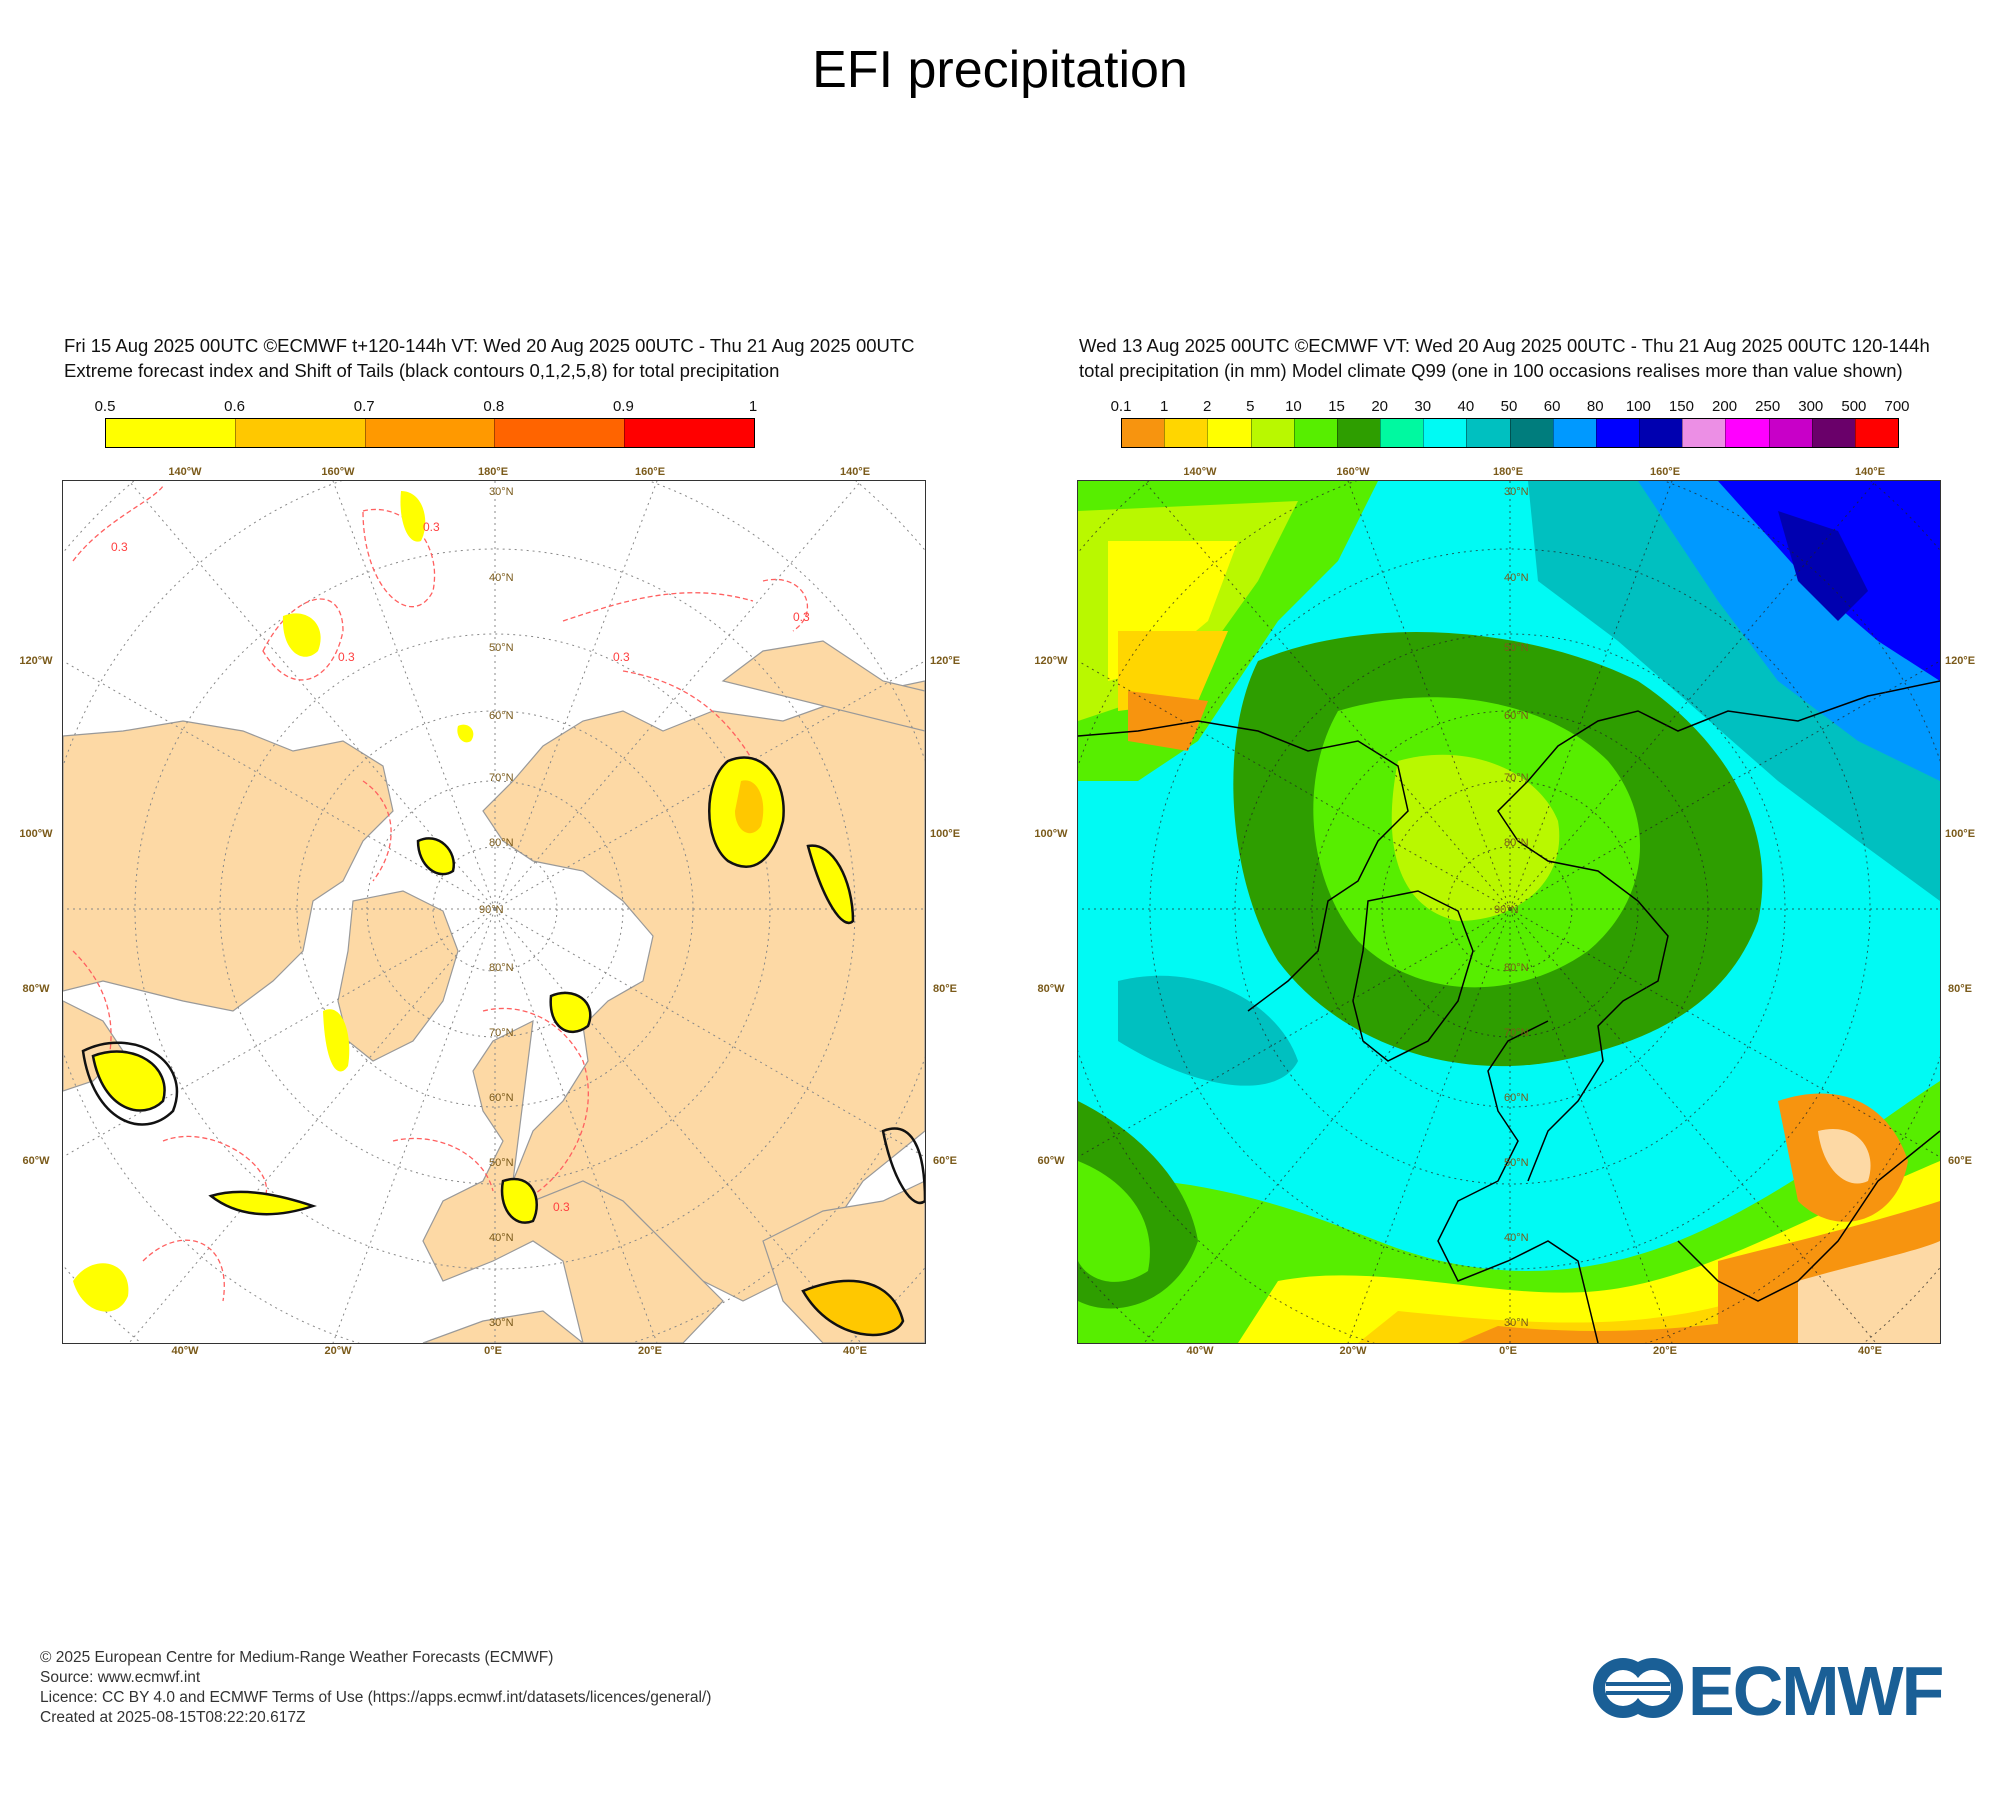 The width and height of the screenshot is (2000, 1800). I want to click on colorbar-label: 0.9, so click(623, 406).